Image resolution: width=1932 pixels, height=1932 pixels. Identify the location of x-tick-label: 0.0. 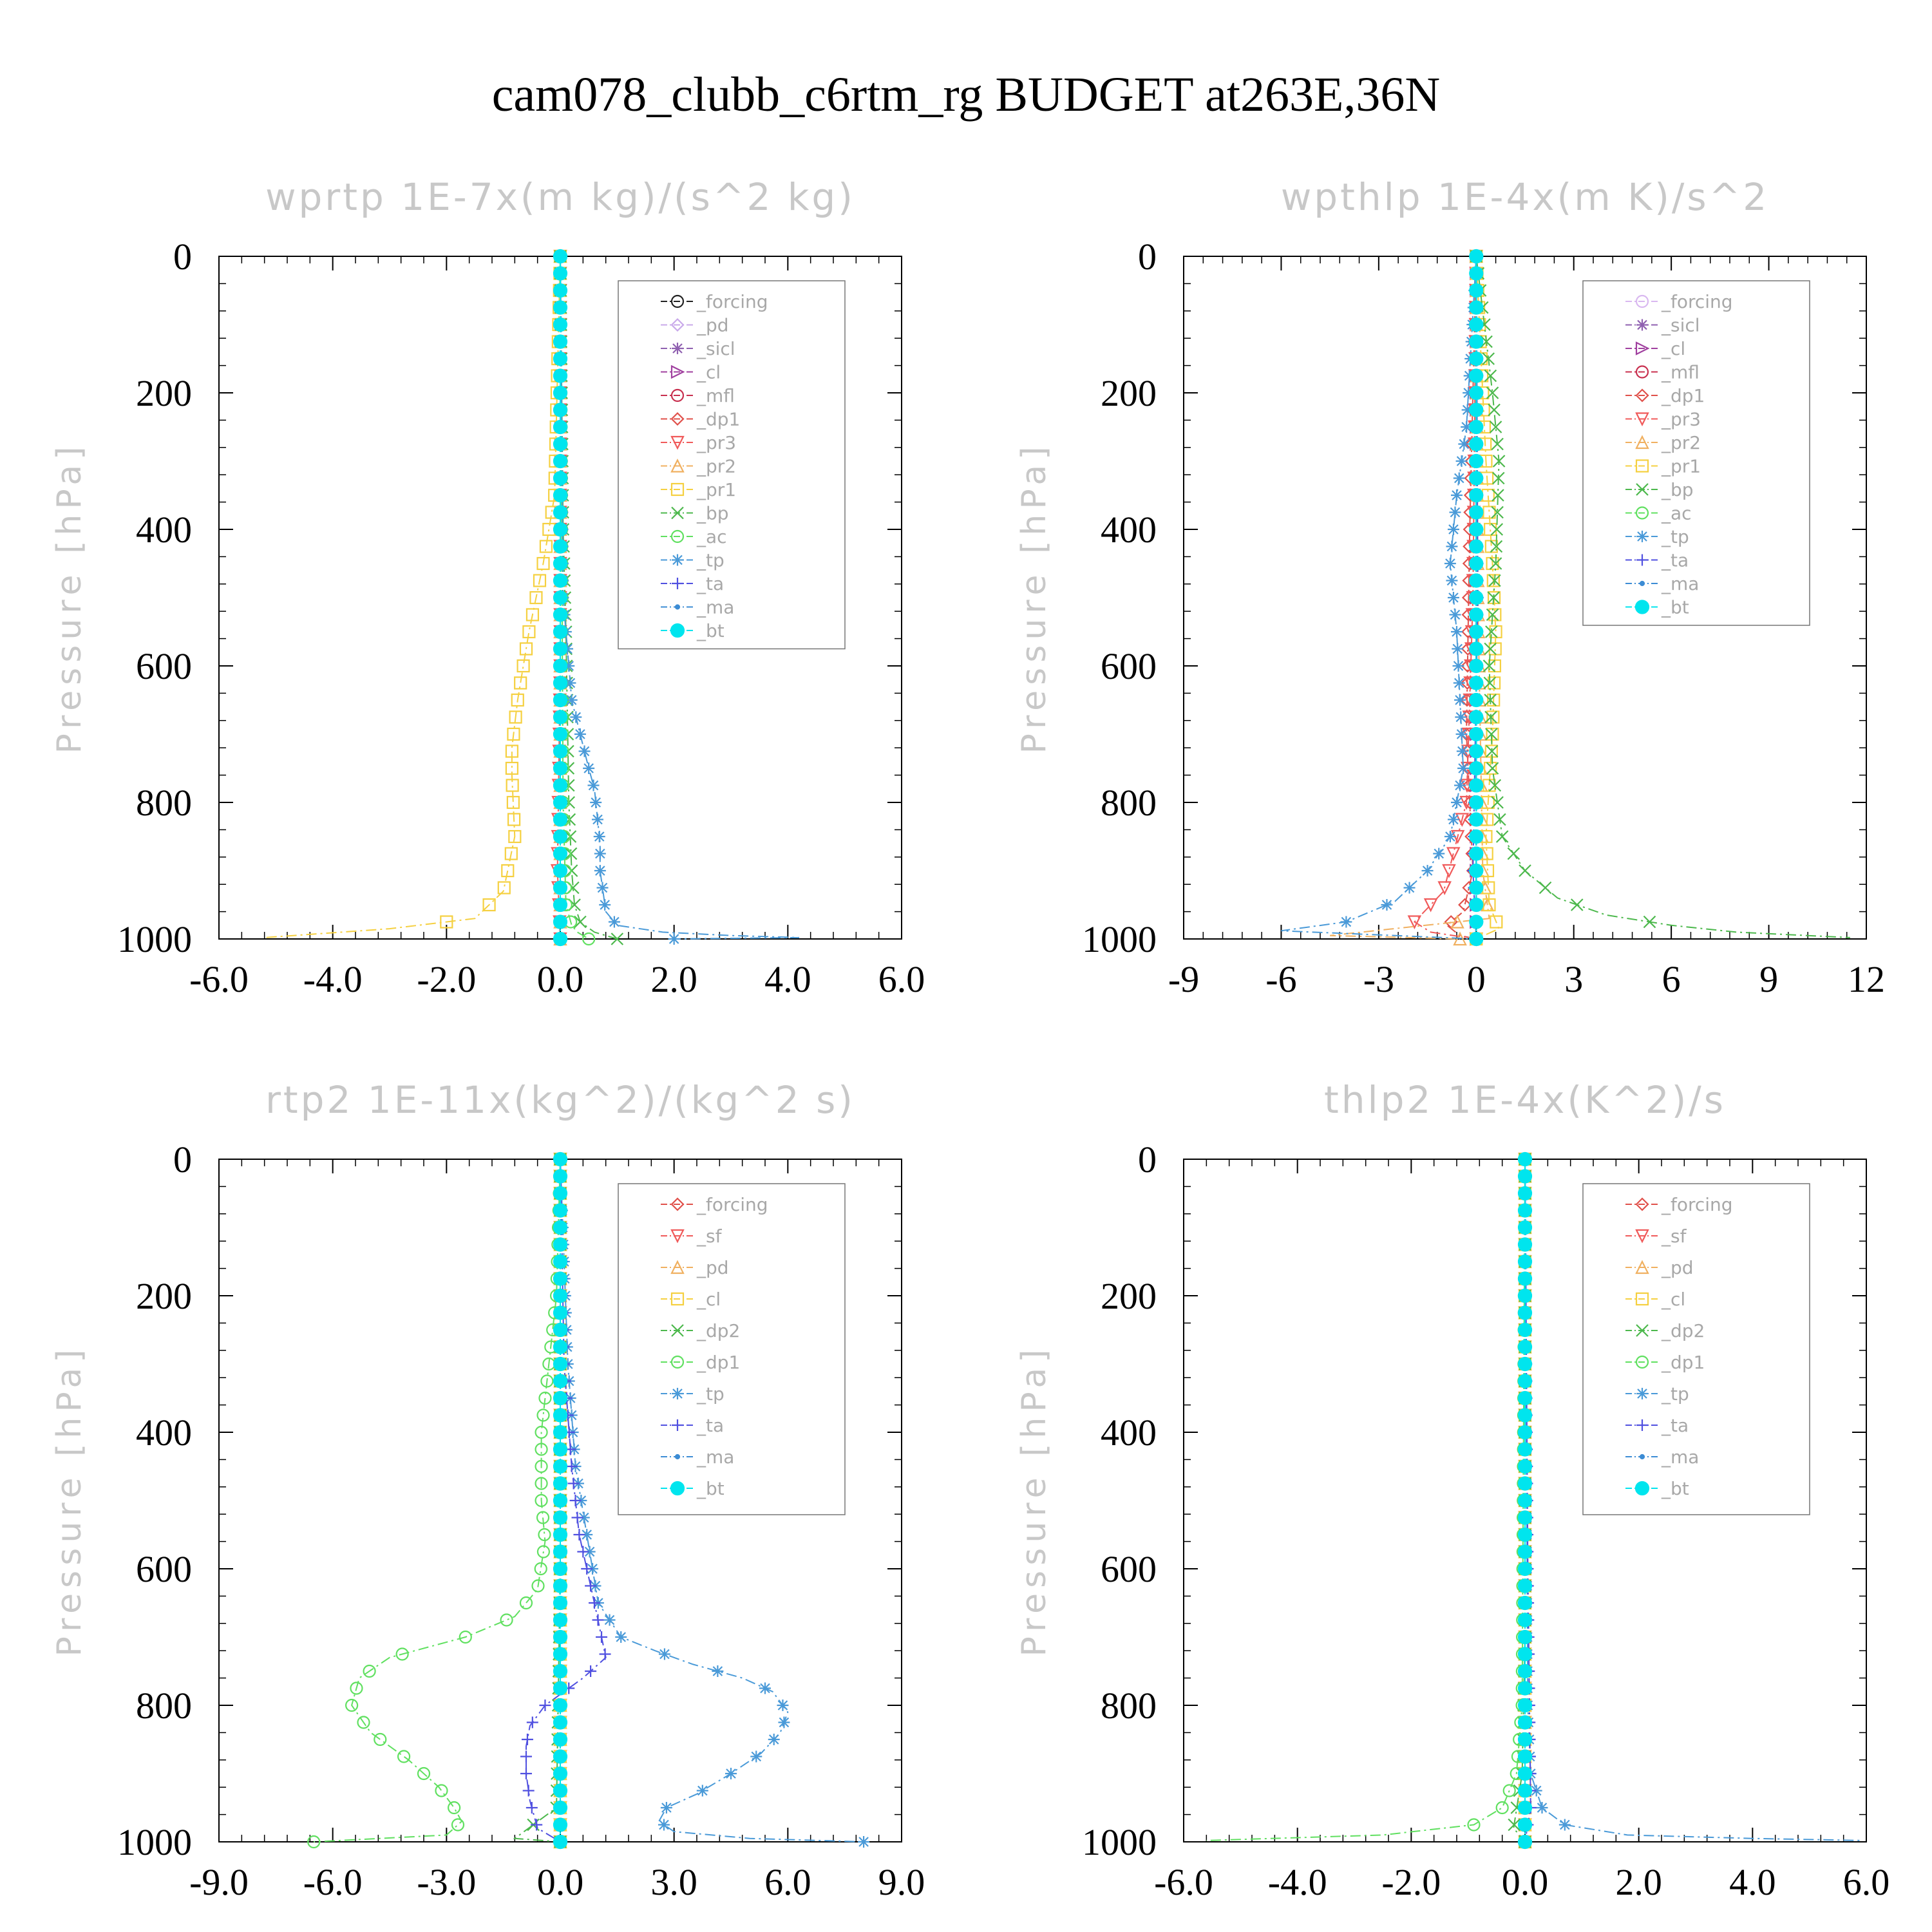
(560, 979).